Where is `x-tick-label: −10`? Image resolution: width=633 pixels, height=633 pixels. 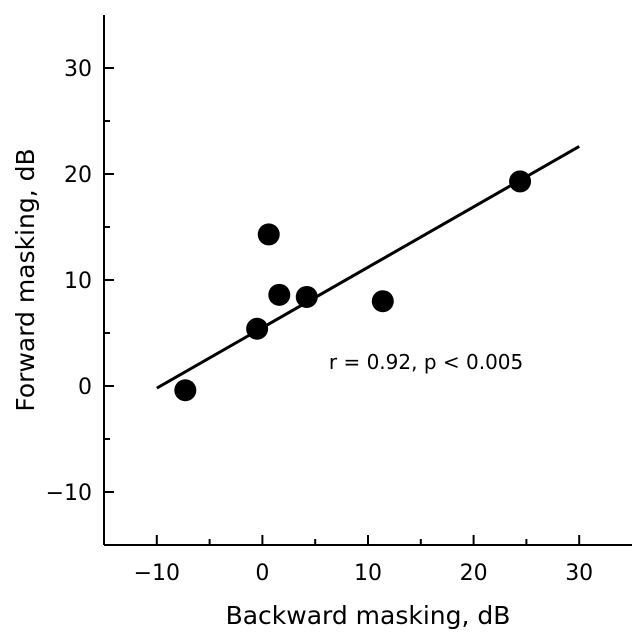 x-tick-label: −10 is located at coordinates (157, 573).